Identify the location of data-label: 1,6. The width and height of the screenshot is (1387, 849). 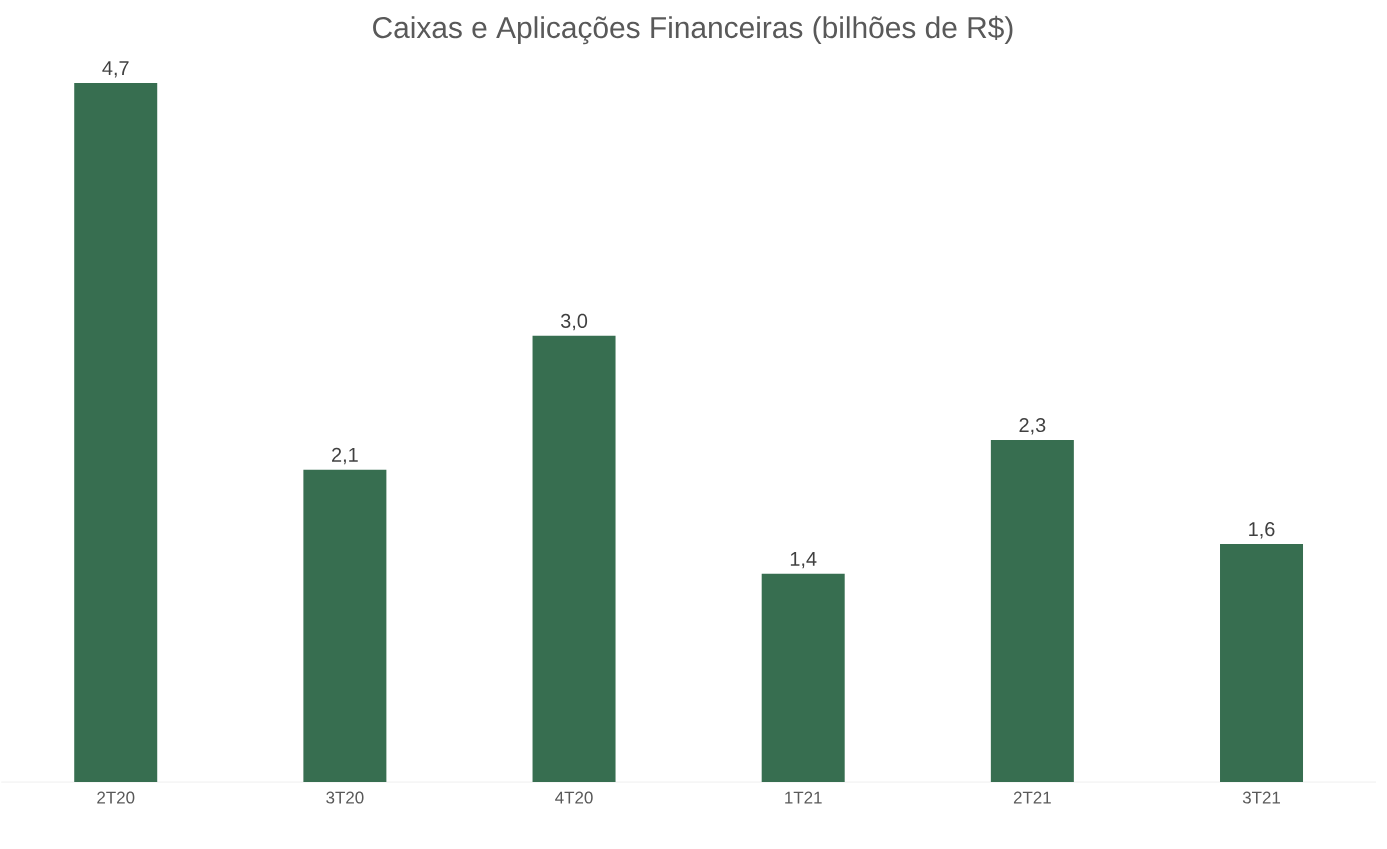
(1262, 530).